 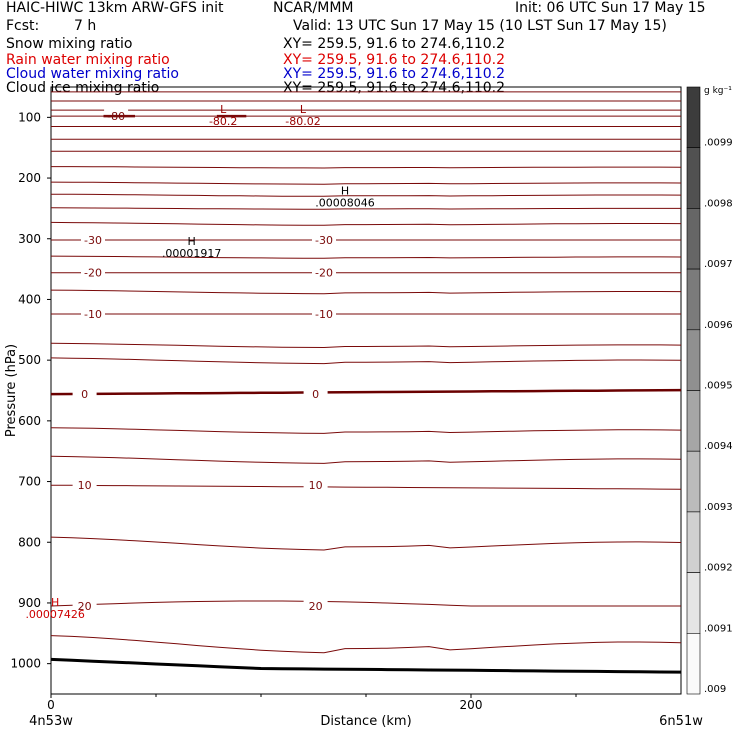 What do you see at coordinates (366, 665) in the screenshot?
I see `terrain-line` at bounding box center [366, 665].